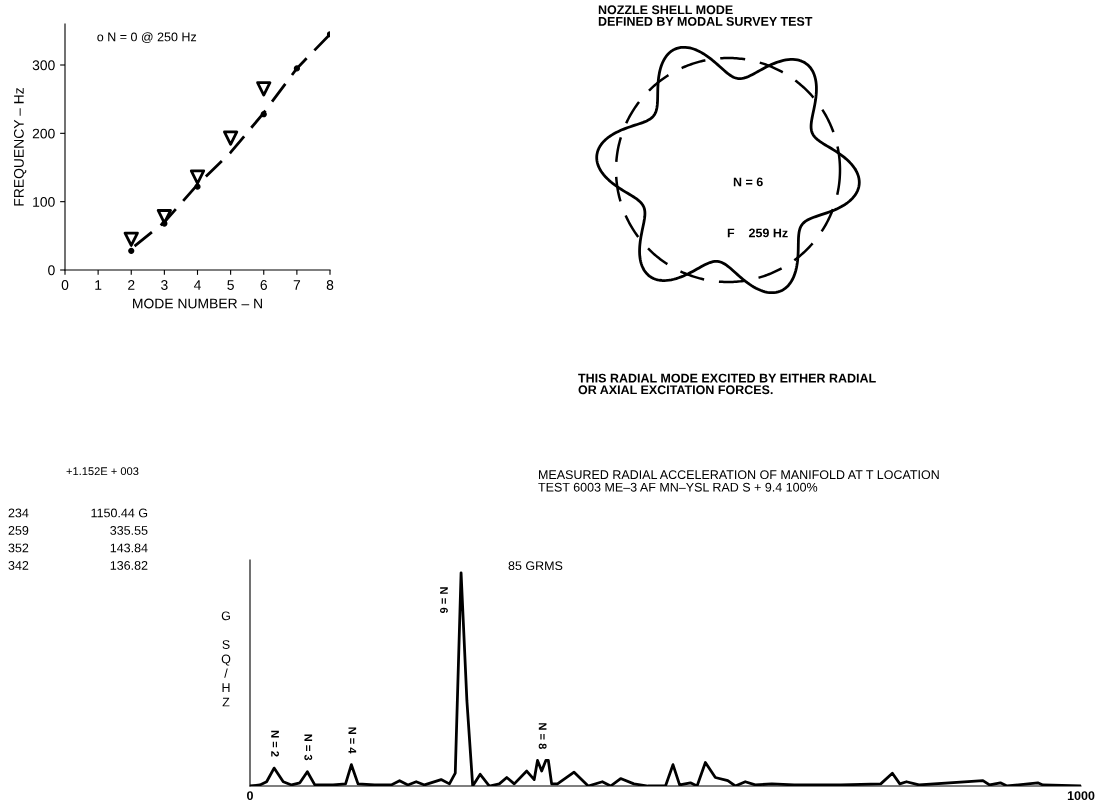 The image size is (1110, 805). What do you see at coordinates (51, 270) in the screenshot?
I see `y-tick-label: 0` at bounding box center [51, 270].